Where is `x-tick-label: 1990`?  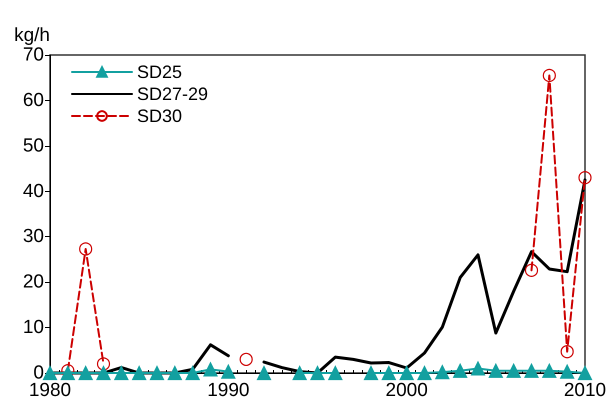
x-tick-label: 1990 is located at coordinates (228, 390).